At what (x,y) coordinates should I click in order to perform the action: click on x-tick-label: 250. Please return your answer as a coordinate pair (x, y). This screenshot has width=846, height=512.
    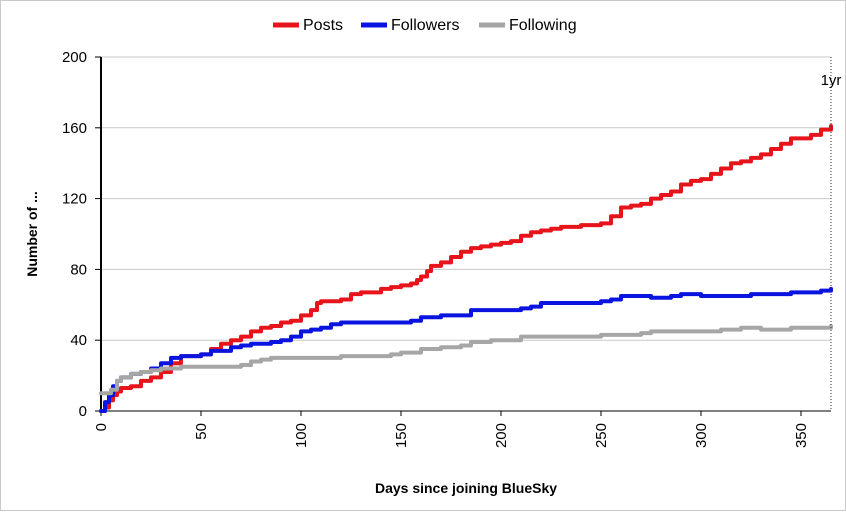
    Looking at the image, I should click on (601, 435).